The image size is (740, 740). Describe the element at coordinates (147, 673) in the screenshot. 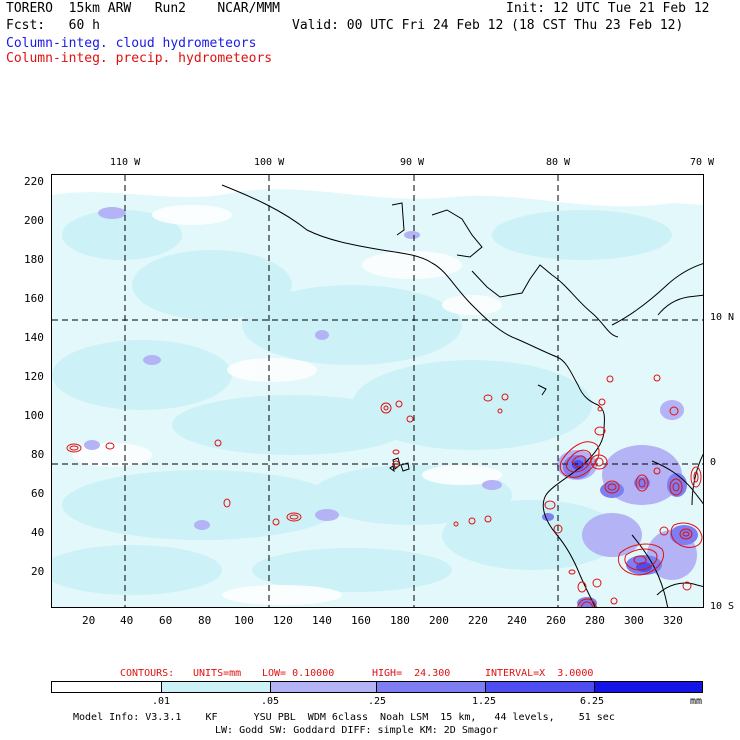

I see `contour-label: CONTOURS:` at that location.